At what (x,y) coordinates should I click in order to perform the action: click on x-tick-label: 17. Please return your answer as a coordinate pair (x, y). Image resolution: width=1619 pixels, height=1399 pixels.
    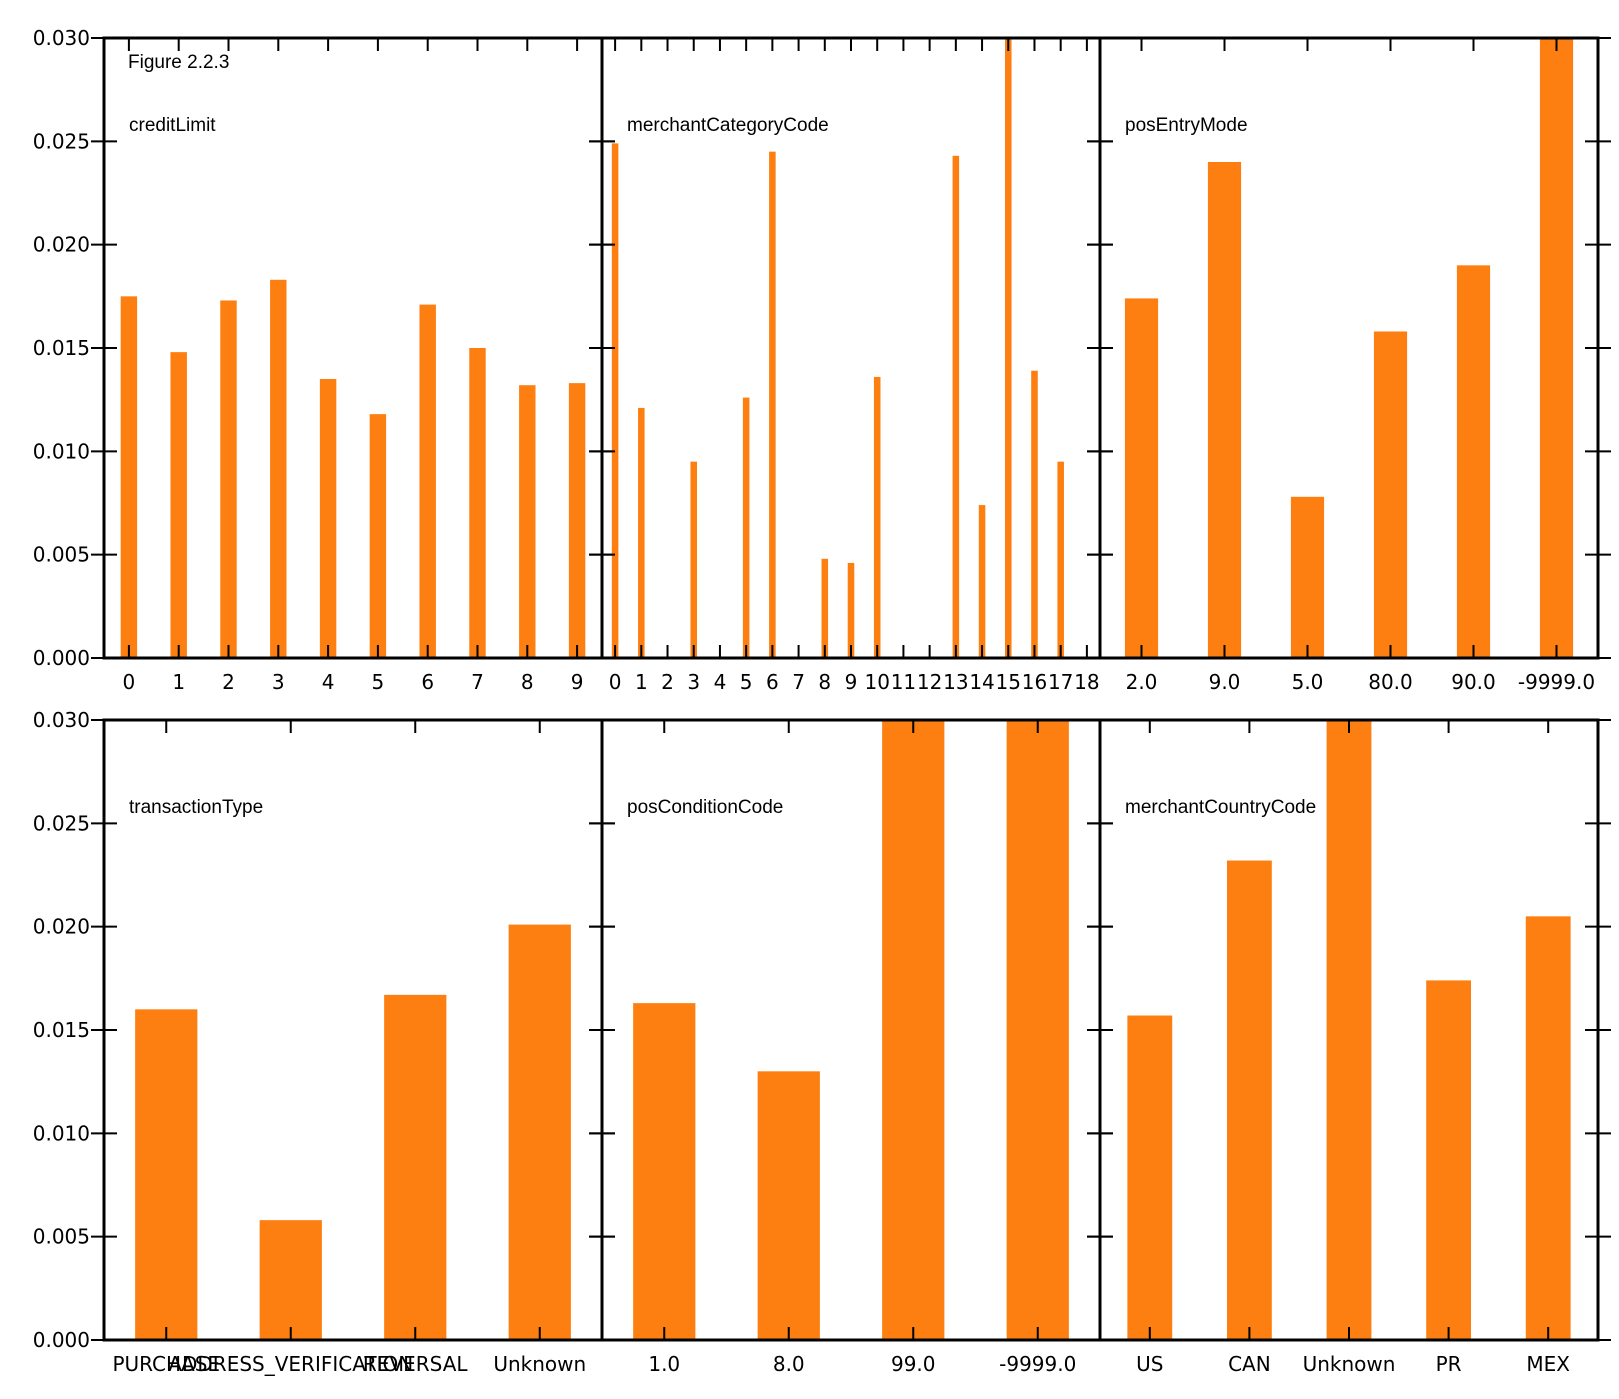
    Looking at the image, I should click on (1060, 682).